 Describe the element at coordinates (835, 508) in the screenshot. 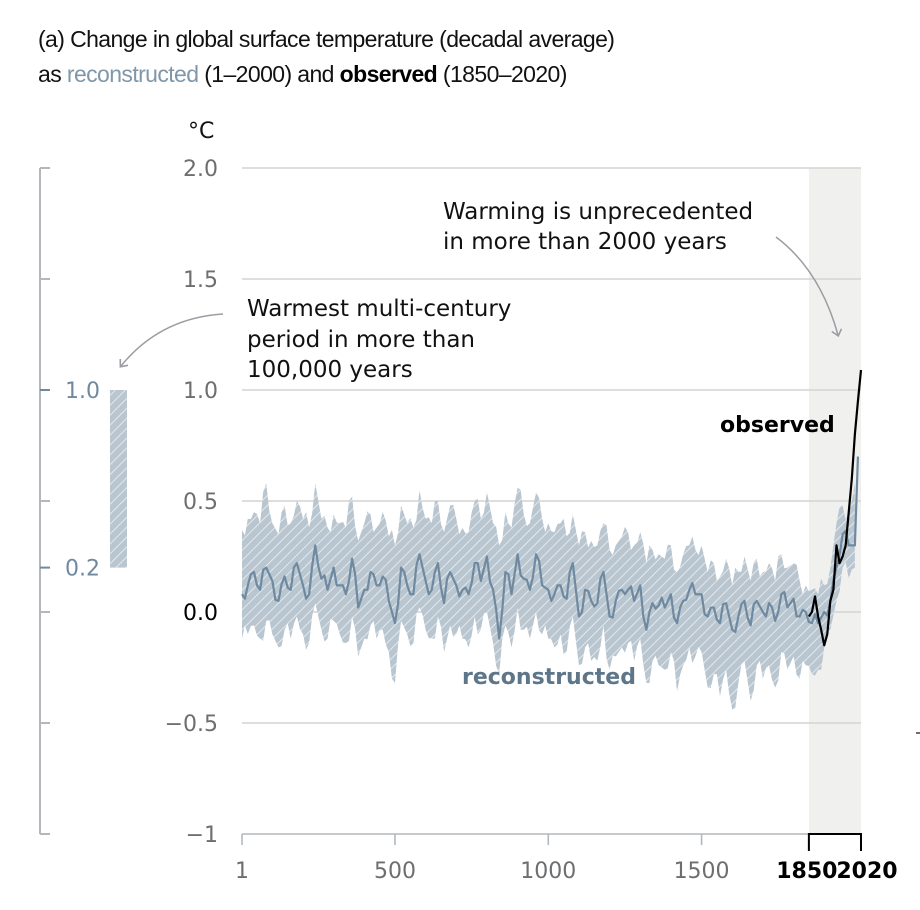

I see `observed-line` at that location.